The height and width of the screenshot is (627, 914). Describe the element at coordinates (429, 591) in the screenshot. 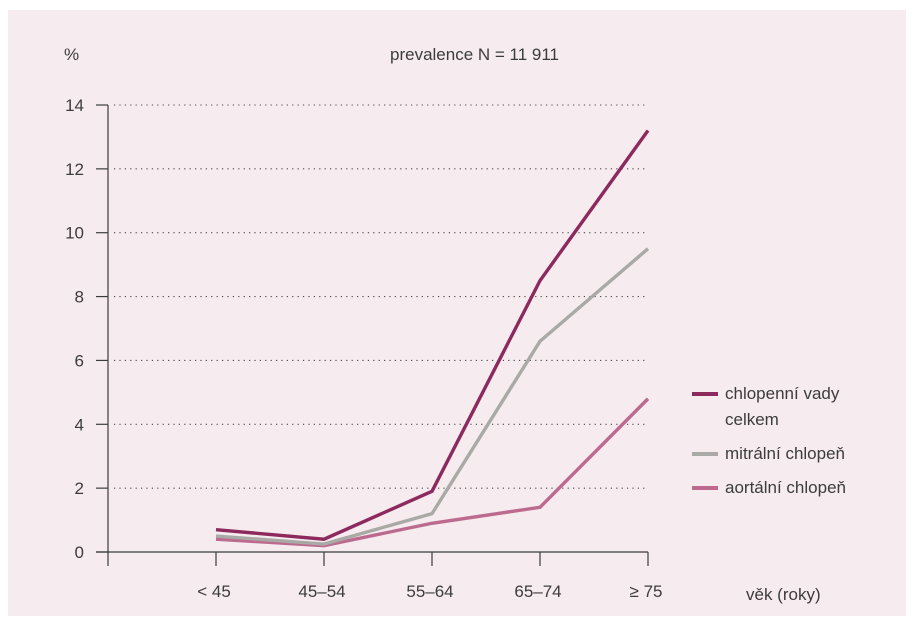

I see `x-tick-label-2: 55–64` at that location.